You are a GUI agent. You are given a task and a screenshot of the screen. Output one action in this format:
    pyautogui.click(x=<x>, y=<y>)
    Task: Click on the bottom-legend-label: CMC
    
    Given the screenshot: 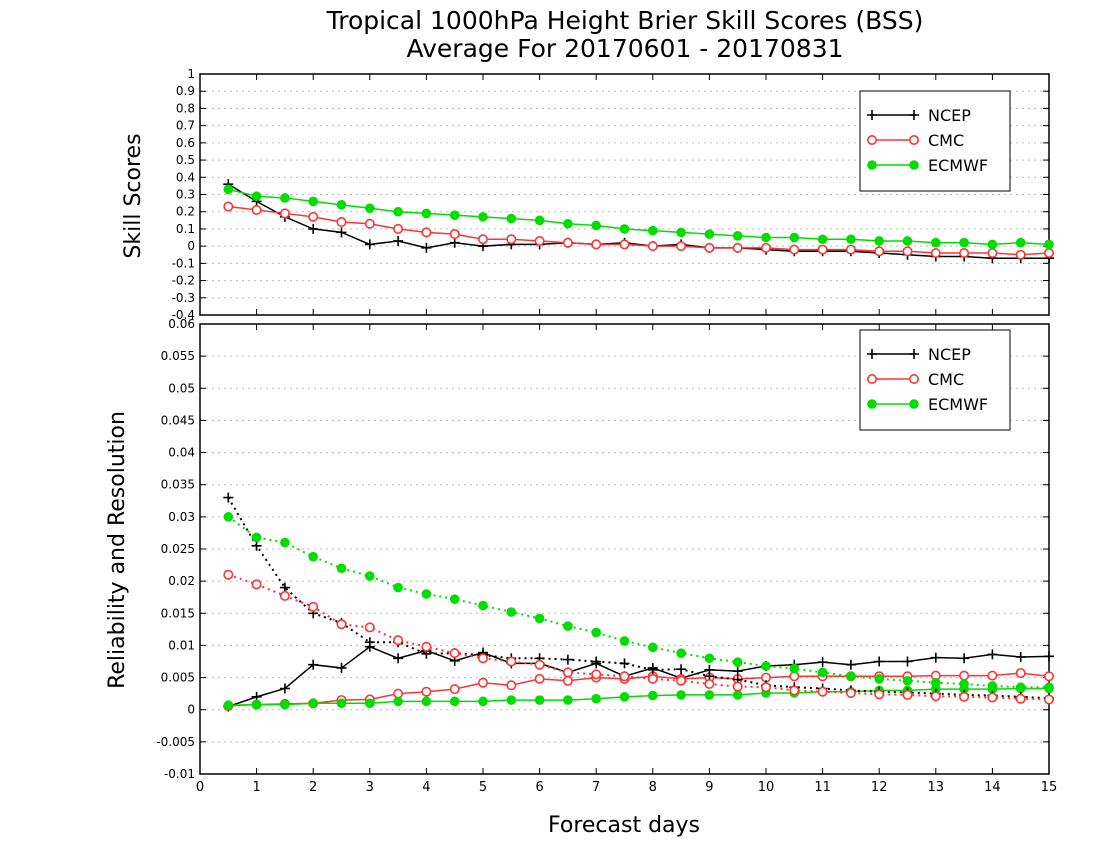 What is the action you would take?
    pyautogui.click(x=946, y=379)
    